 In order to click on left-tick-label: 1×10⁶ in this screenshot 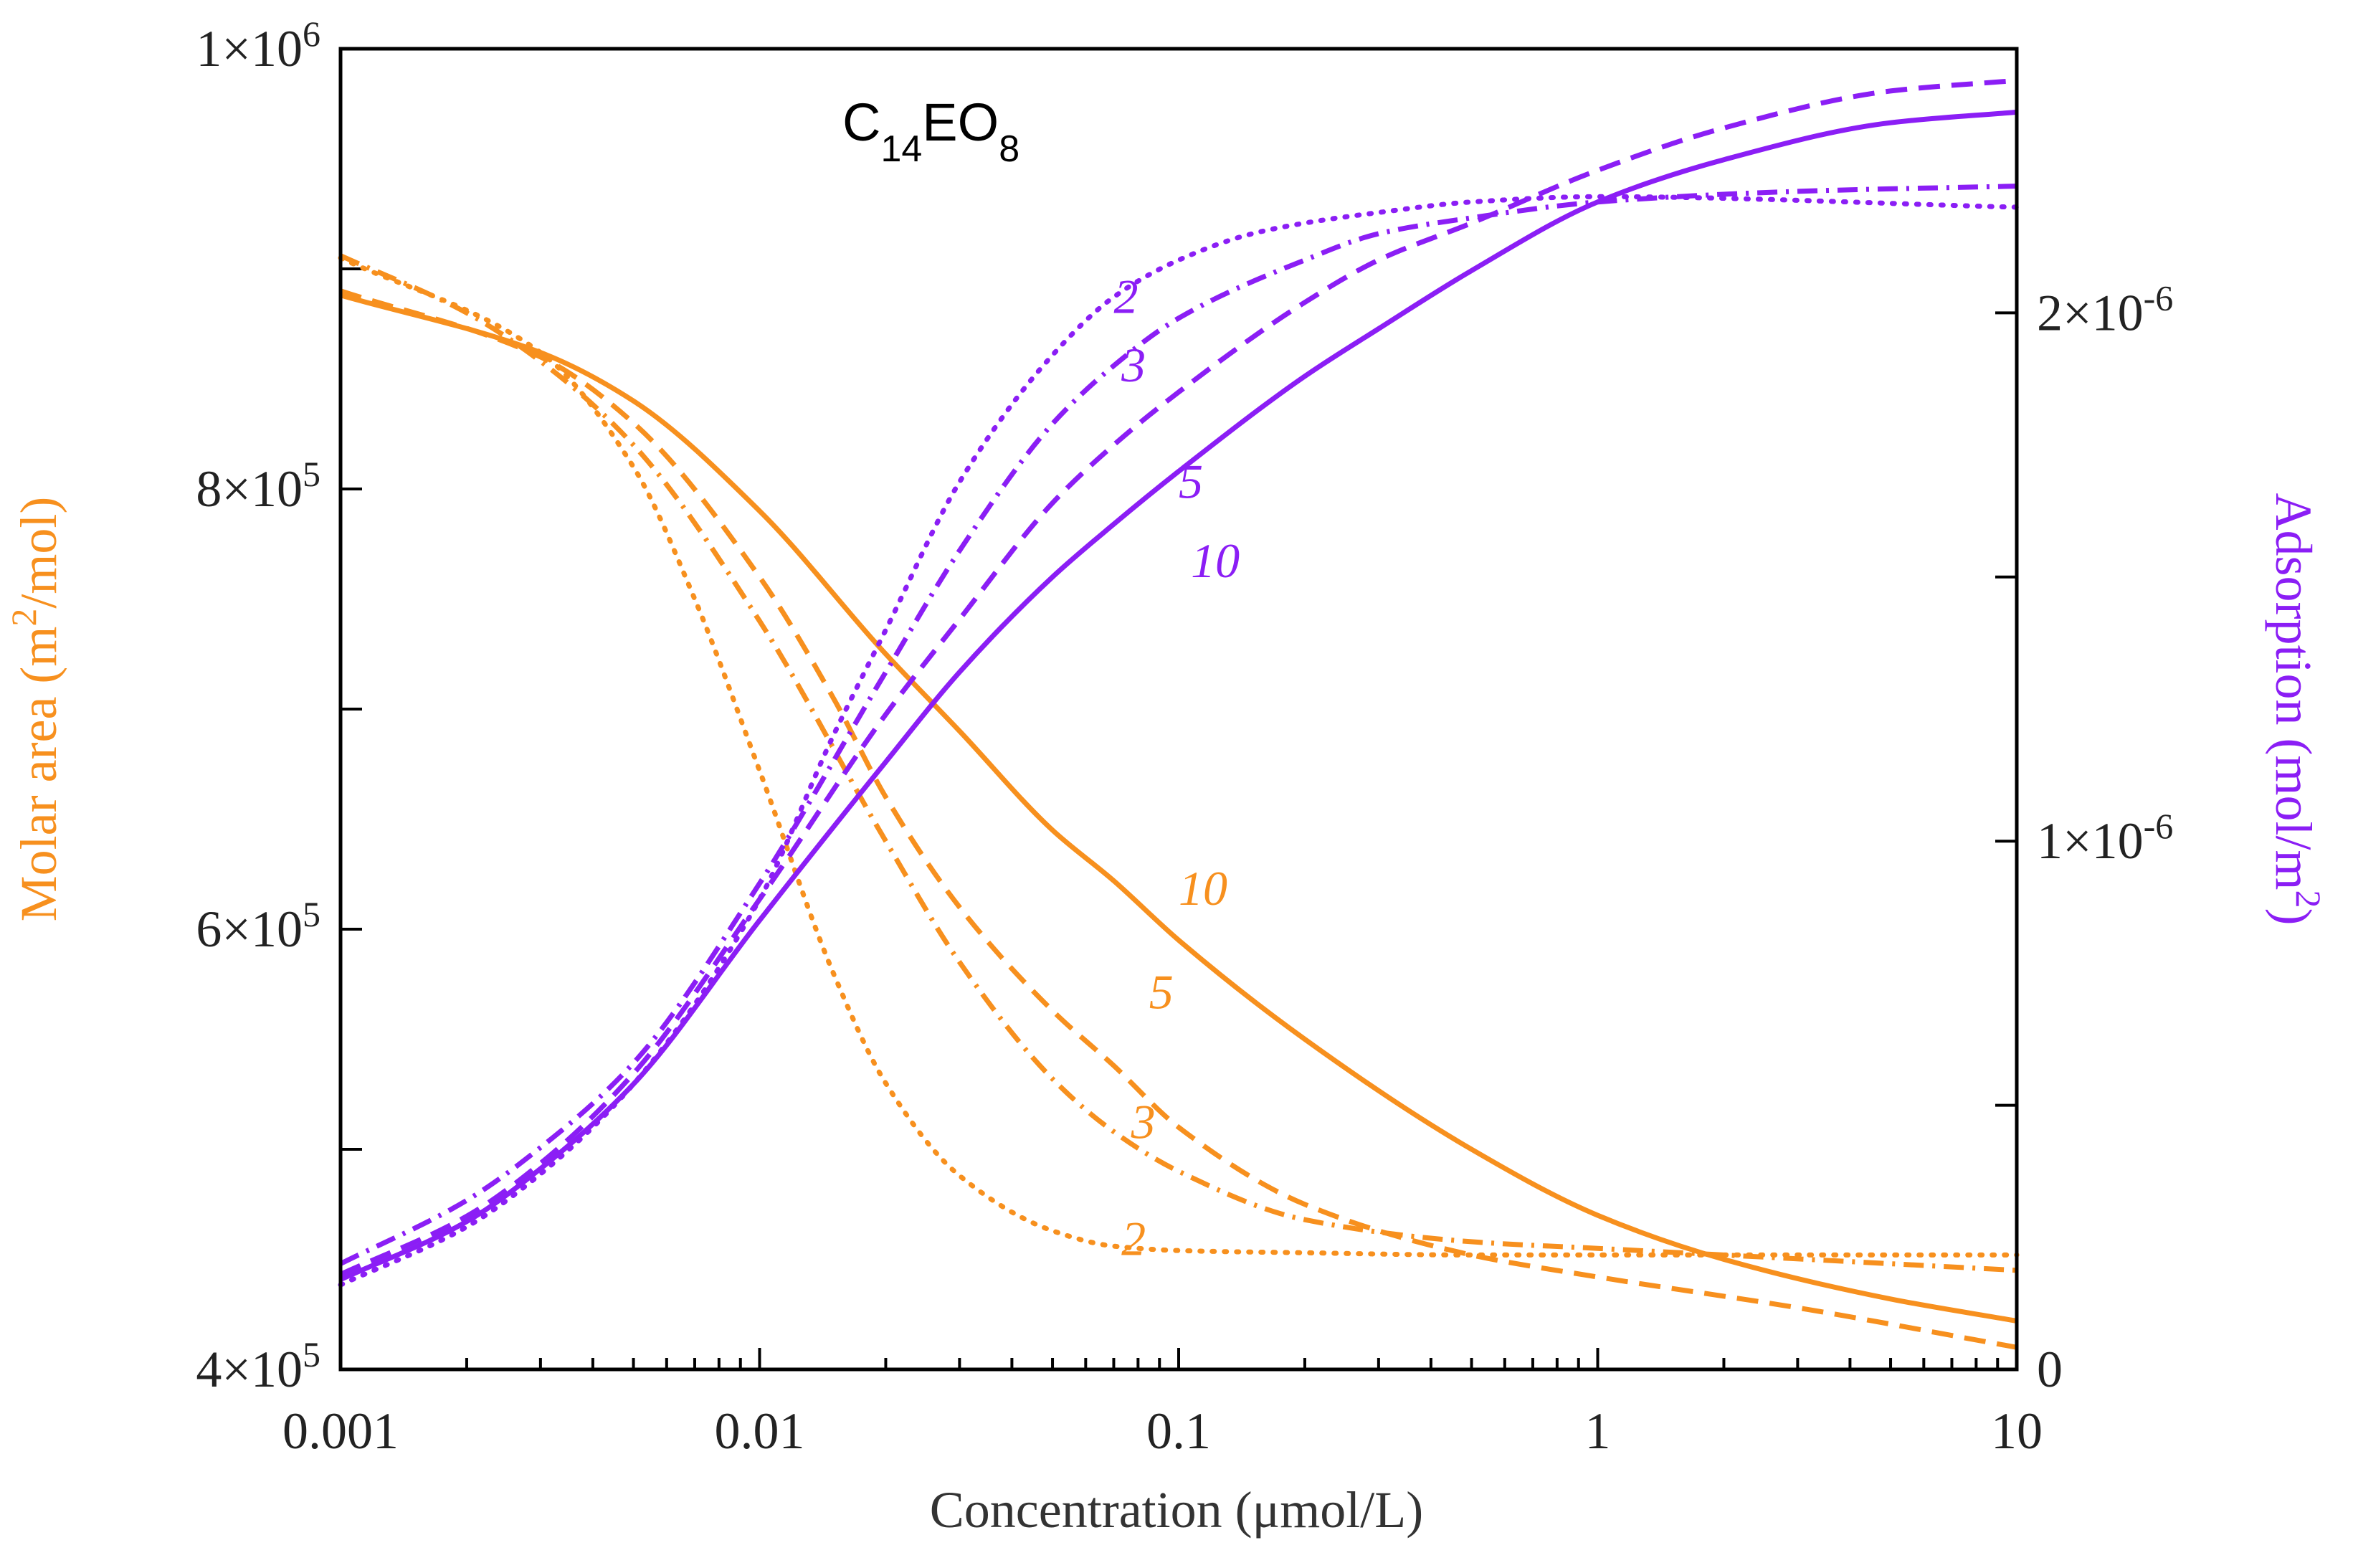, I will do `click(258, 45)`.